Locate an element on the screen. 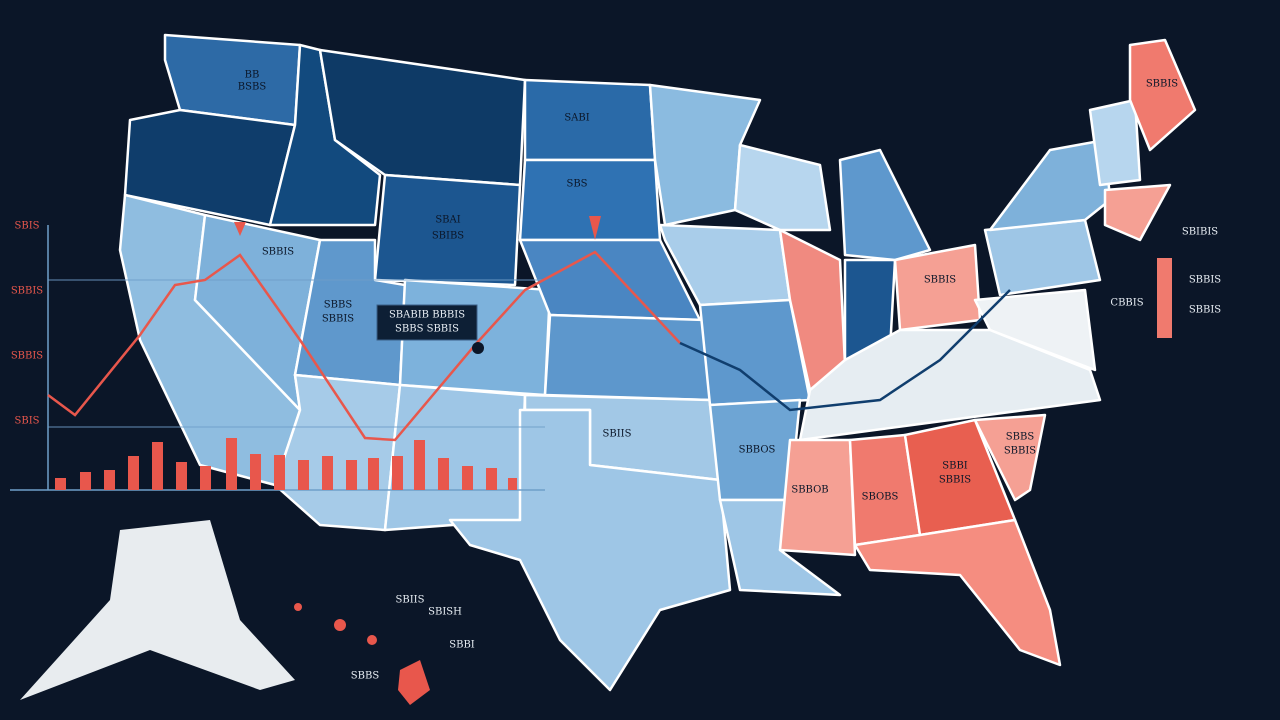  territory-label: SBBI is located at coordinates (462, 645).